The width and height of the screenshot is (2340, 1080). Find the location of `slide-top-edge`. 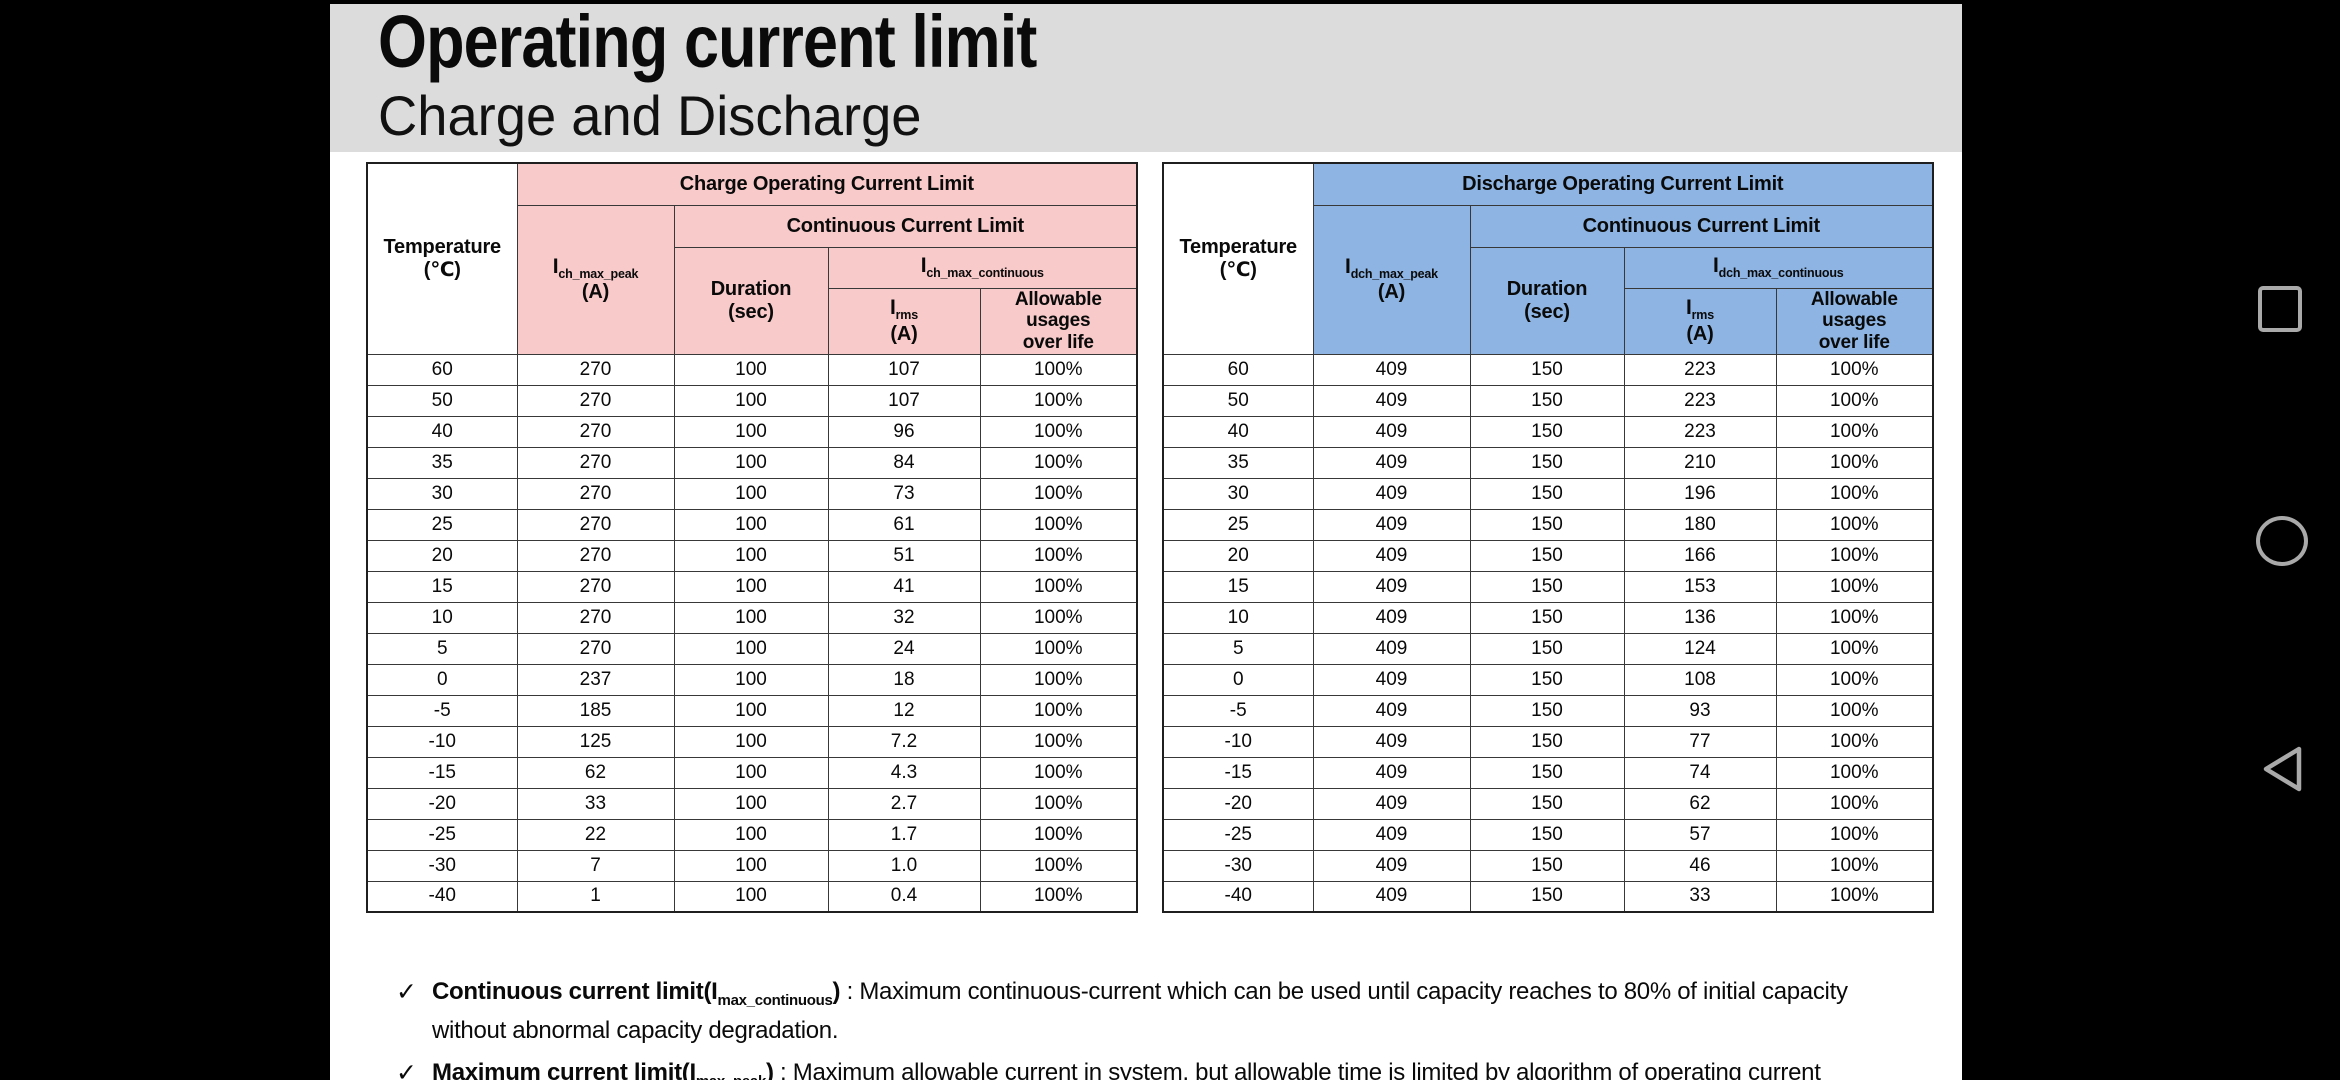

slide-top-edge is located at coordinates (1146, 2).